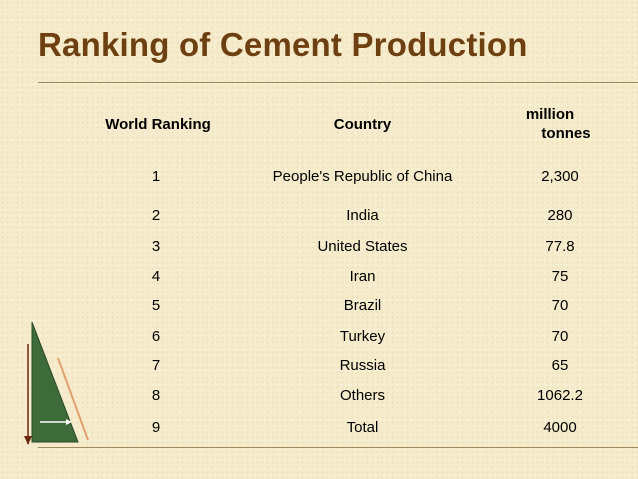  Describe the element at coordinates (362, 246) in the screenshot. I see `country-cell: United States` at that location.